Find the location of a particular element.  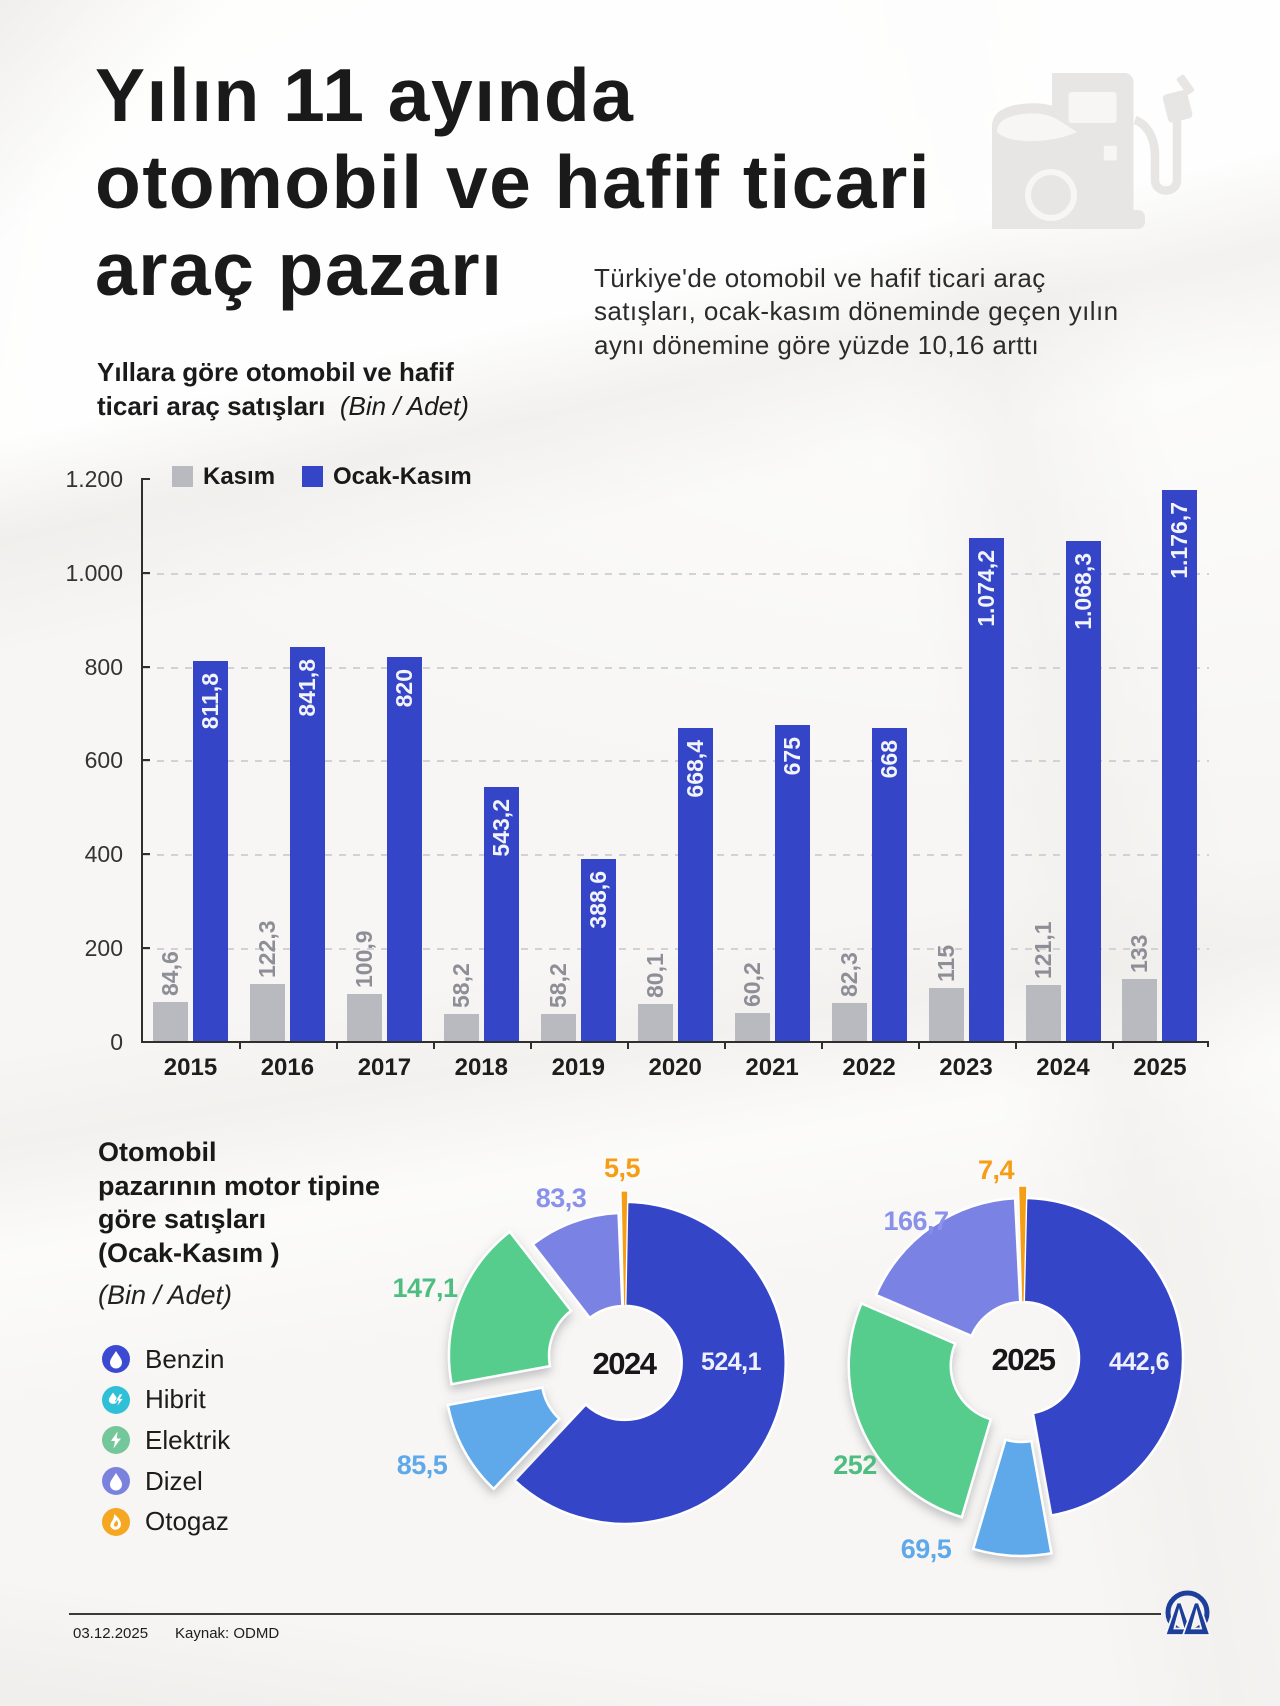

svg-text: 83,3 is located at coordinates (561, 1198).